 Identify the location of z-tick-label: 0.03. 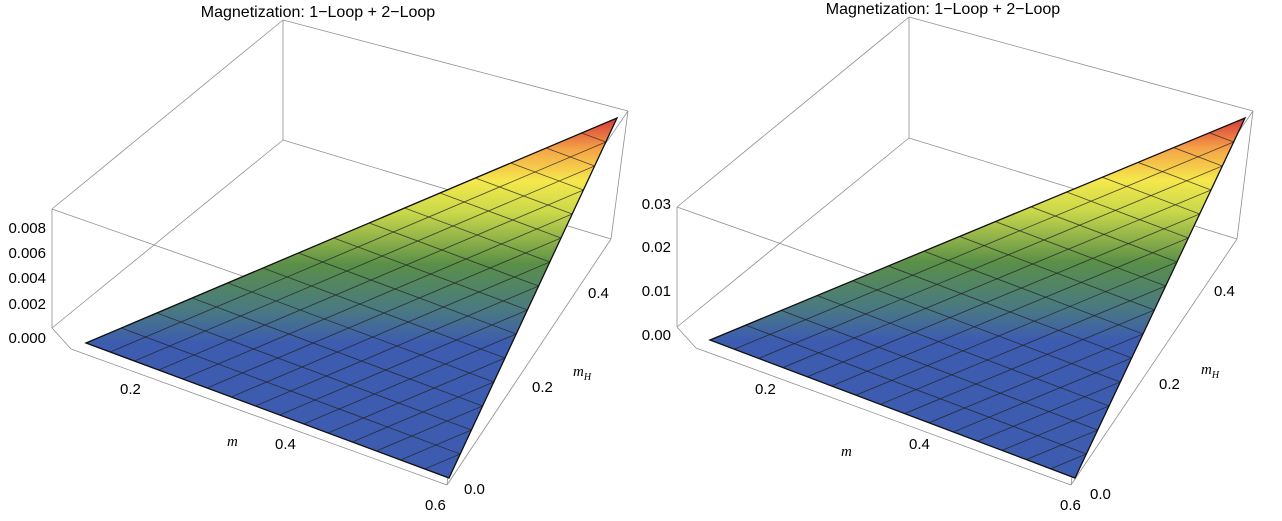
(656, 204).